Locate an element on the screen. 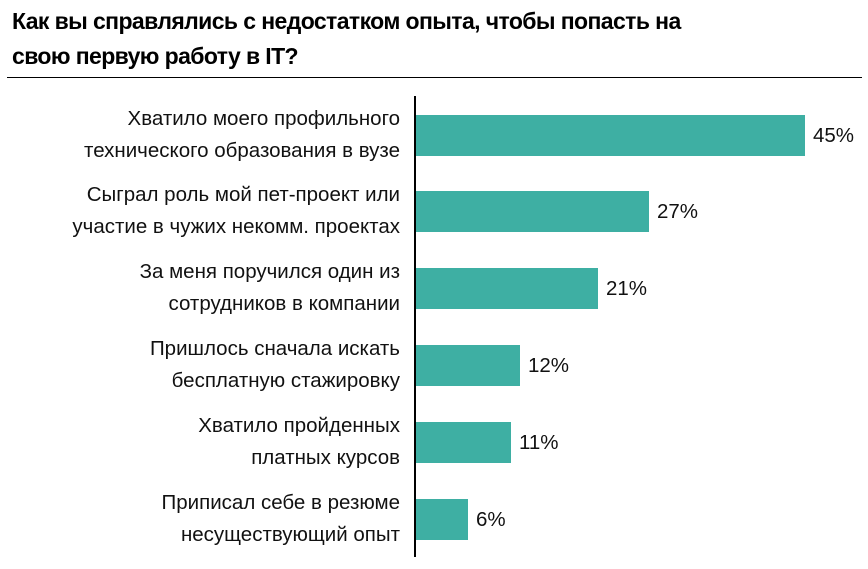 The image size is (868, 569). category-label-line-1: За меня поручился один из is located at coordinates (269, 271).